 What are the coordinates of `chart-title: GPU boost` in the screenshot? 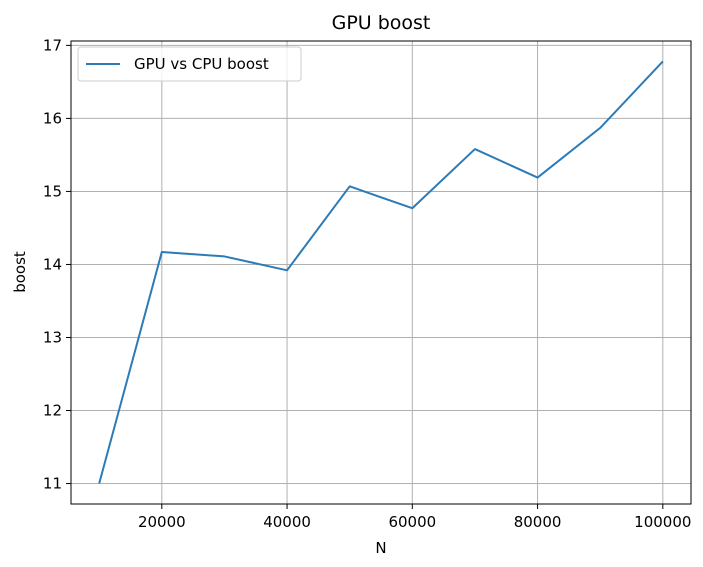 It's located at (381, 23).